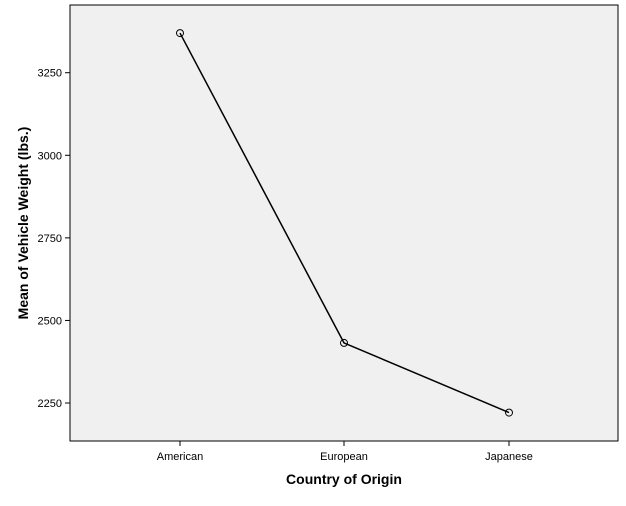  I want to click on y-tick-label: 3000, so click(50, 156).